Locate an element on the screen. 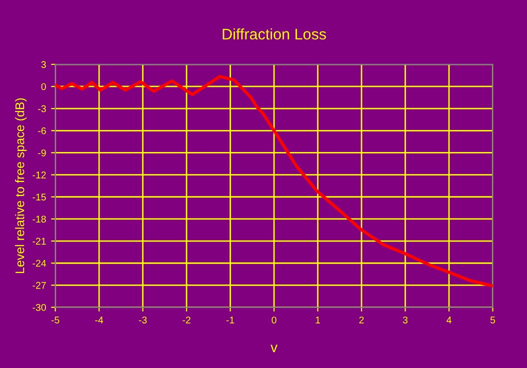 The image size is (527, 368). chart-title: Diffraction Loss is located at coordinates (274, 34).